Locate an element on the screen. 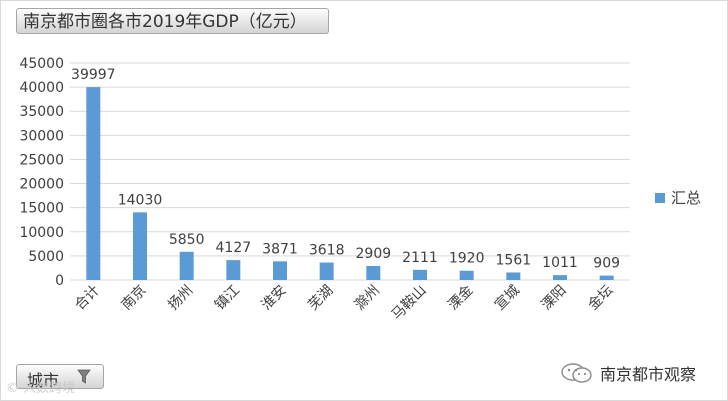 This screenshot has width=728, height=401. y-tick-label: 10000 is located at coordinates (41, 233).